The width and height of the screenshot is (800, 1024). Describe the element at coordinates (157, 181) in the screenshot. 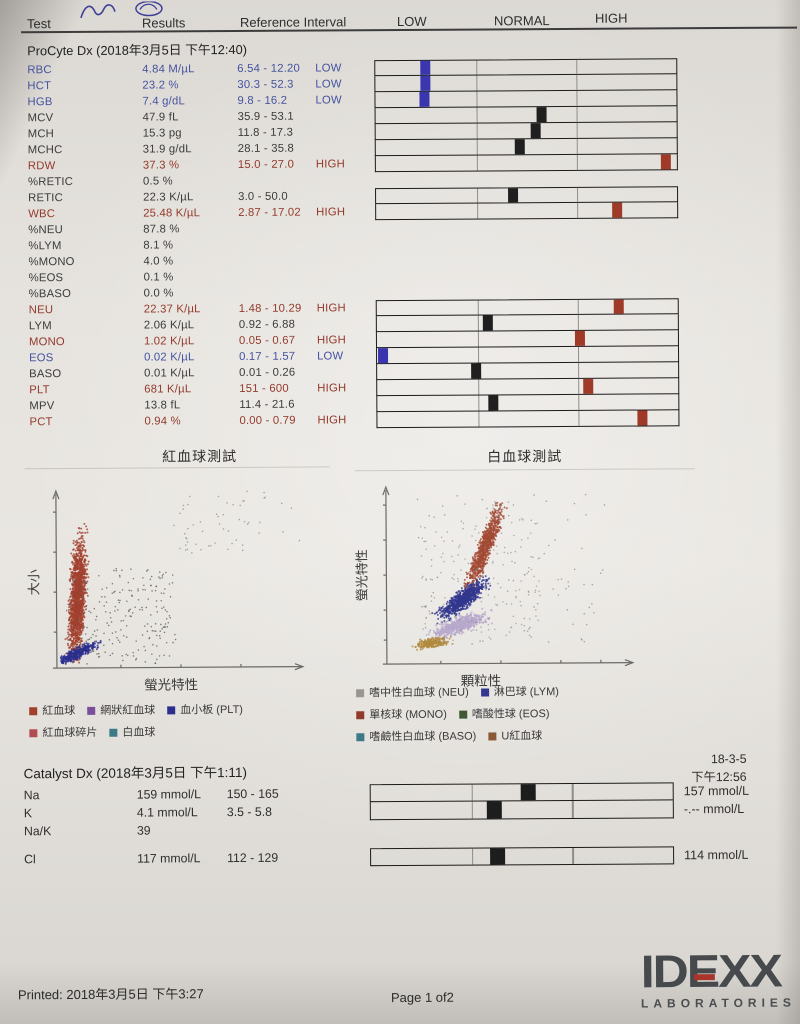

I see `result-value: 0.5 %` at that location.